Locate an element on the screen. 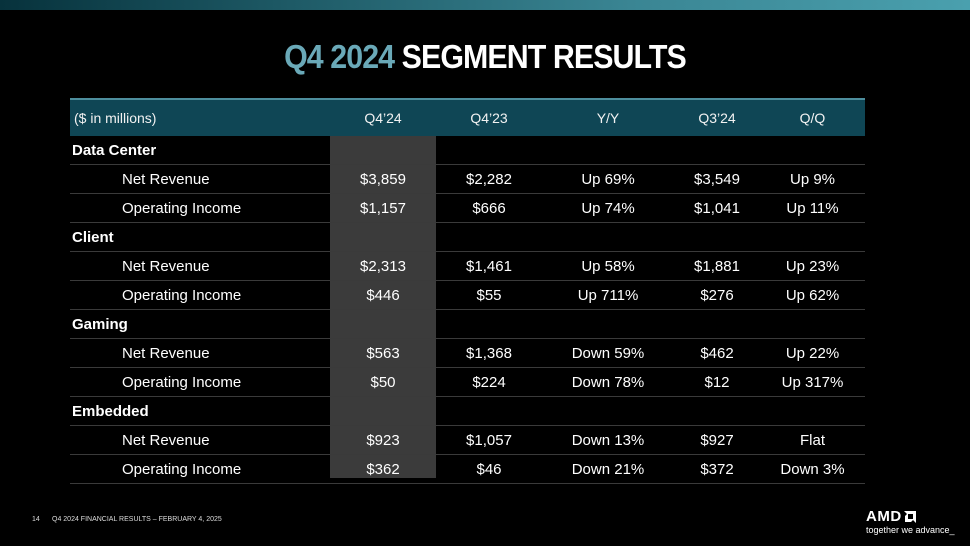 Image resolution: width=970 pixels, height=546 pixels. value-cell: $923 is located at coordinates (383, 440).